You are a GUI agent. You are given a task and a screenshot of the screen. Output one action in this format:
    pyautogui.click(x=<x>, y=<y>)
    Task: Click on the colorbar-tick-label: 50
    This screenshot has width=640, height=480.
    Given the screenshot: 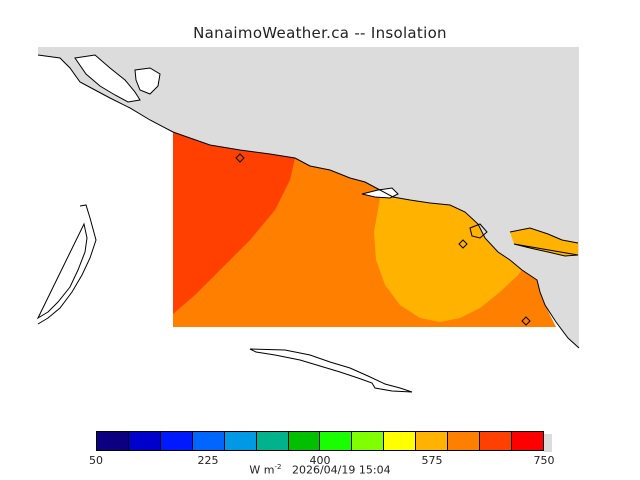 What is the action you would take?
    pyautogui.click(x=96, y=460)
    